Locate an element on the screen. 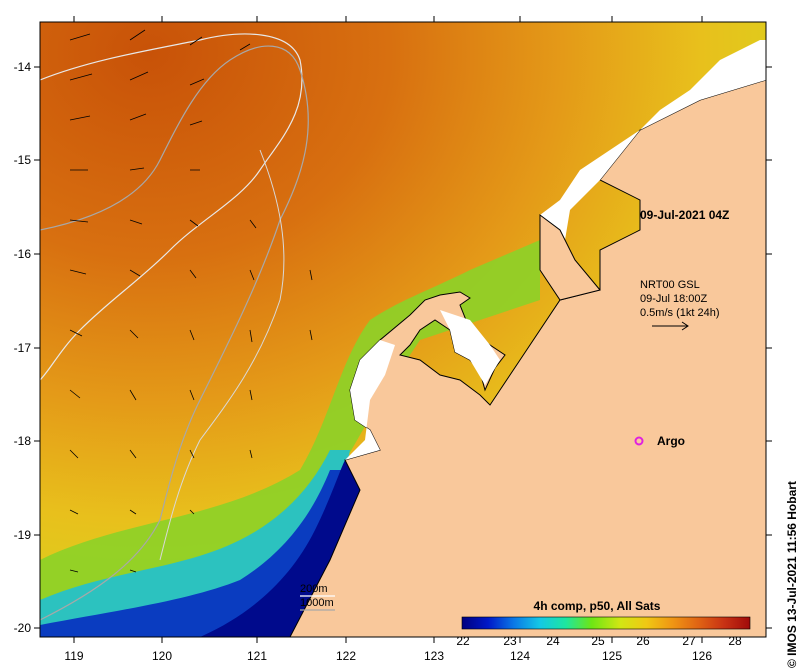 This screenshot has width=809, height=672. colorbar-tick: 25 is located at coordinates (598, 641).